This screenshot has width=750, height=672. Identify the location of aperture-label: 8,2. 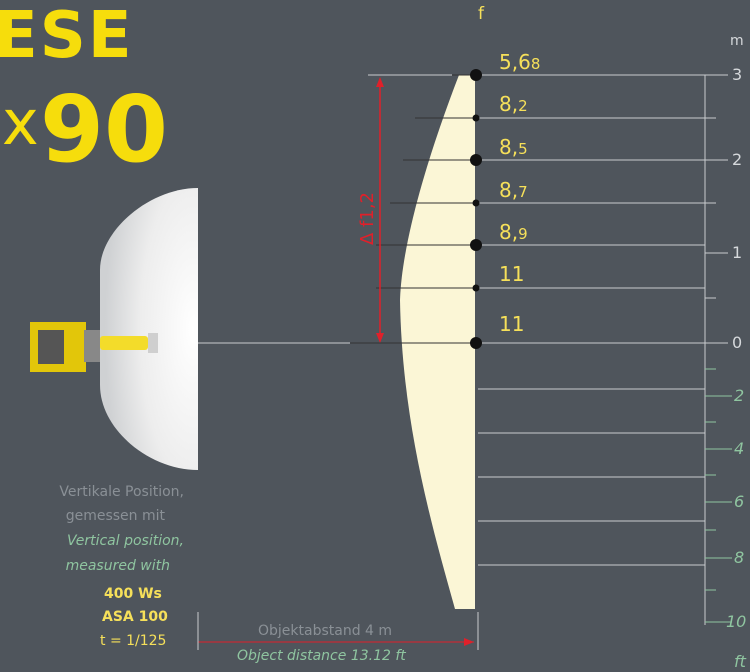
(513, 104).